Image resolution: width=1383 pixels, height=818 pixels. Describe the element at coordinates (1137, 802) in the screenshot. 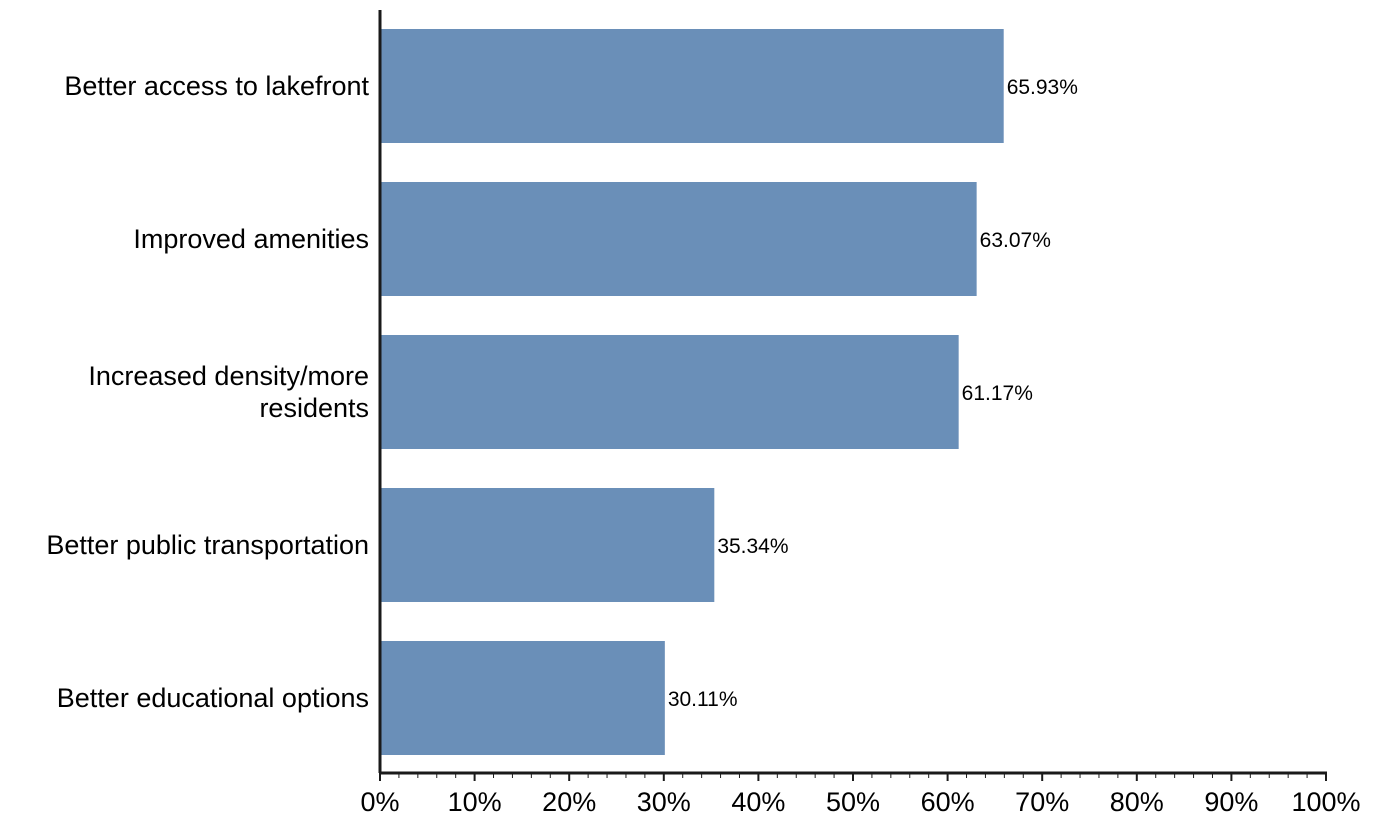

I see `x-tick-label-8: 80%` at that location.